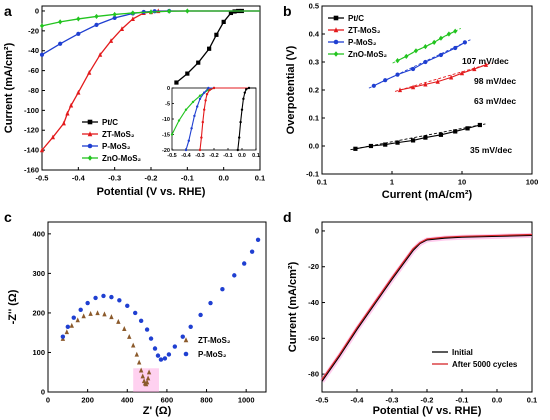 This screenshot has height=420, width=550. I want to click on panel-b-xtick-label: 100, so click(532, 182).